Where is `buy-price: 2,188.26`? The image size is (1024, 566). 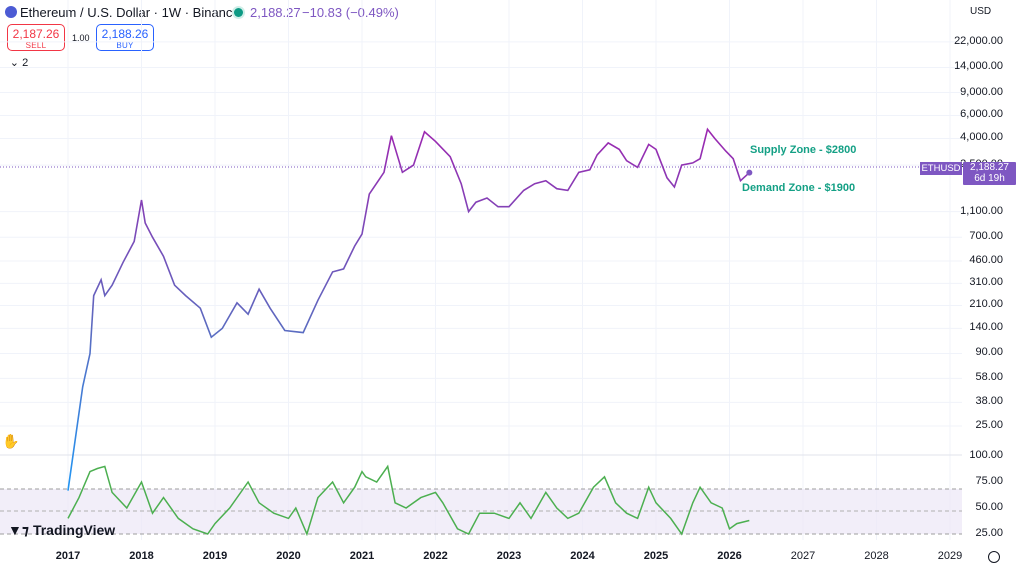 buy-price: 2,188.26 is located at coordinates (125, 34).